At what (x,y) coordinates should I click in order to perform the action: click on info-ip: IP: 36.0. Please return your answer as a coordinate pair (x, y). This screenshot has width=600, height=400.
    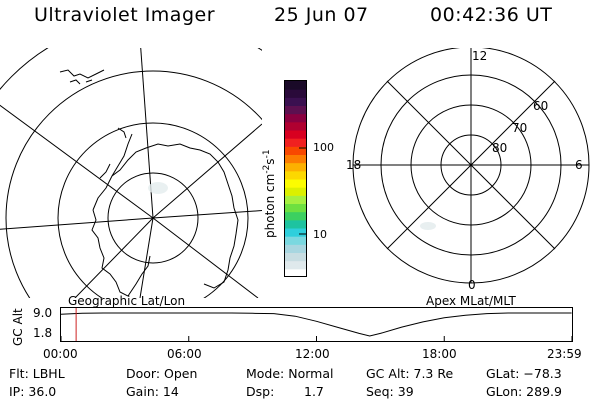
    Looking at the image, I should click on (33, 391).